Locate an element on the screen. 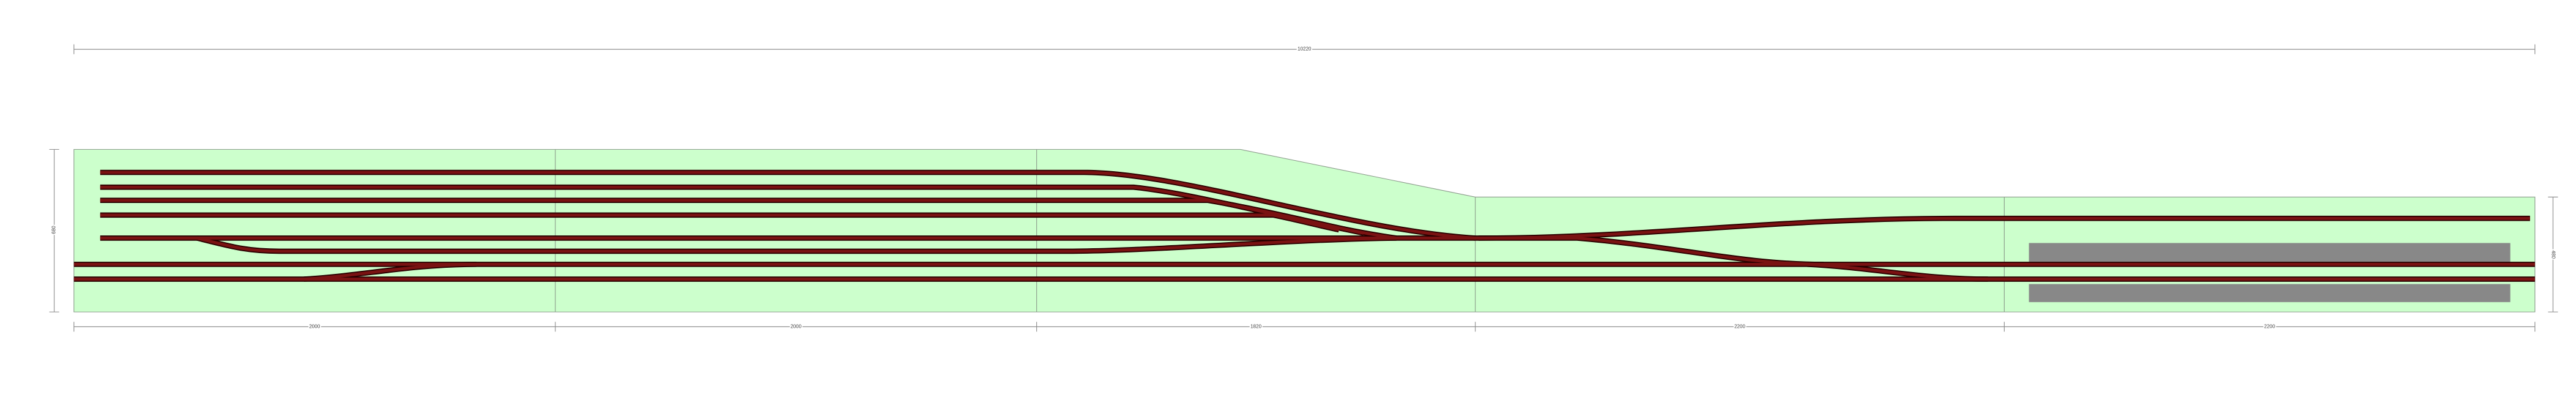 The width and height of the screenshot is (2576, 398). left-height: 680 is located at coordinates (54, 230).